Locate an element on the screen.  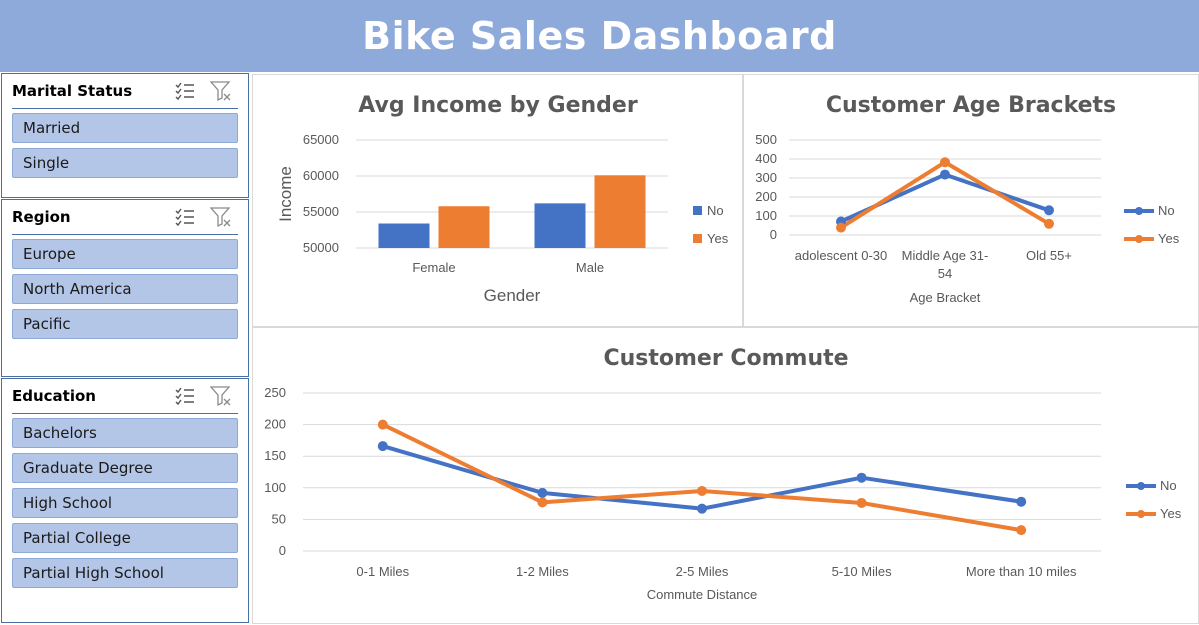
slicer-item-north-america: North America is located at coordinates (125, 289).